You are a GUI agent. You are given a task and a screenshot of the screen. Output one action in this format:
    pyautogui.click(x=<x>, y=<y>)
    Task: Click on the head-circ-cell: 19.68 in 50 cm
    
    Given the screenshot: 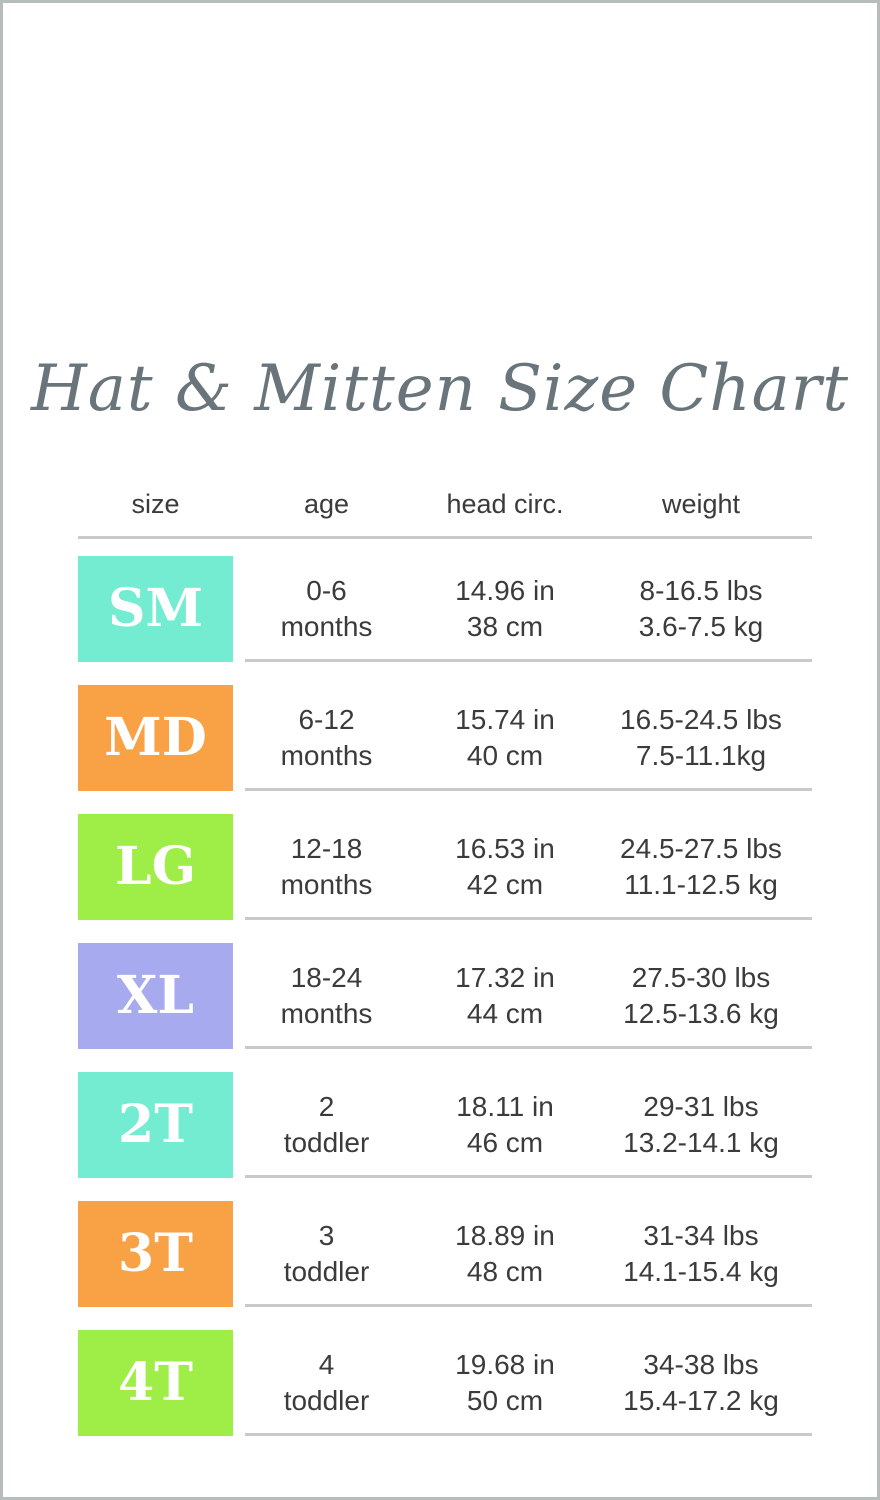 What is the action you would take?
    pyautogui.click(x=505, y=1377)
    